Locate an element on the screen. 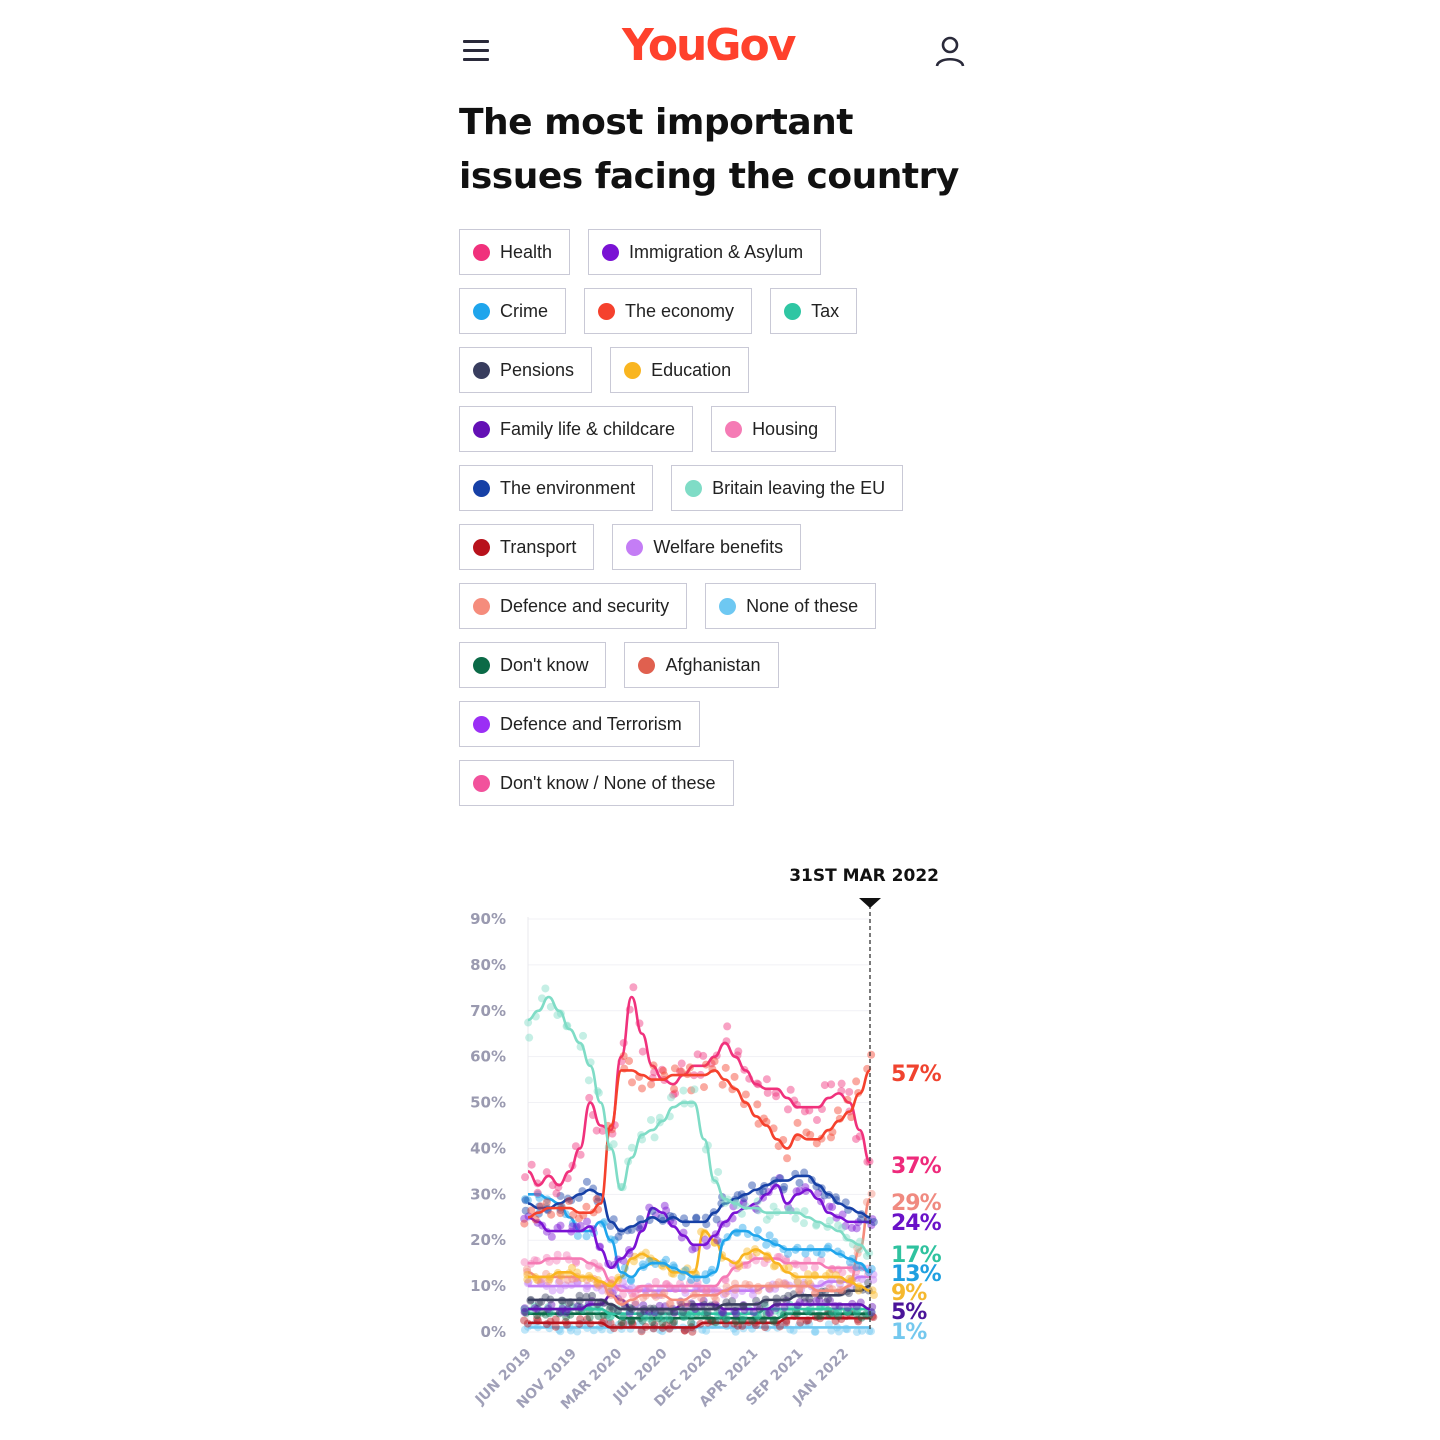  menu-button is located at coordinates (476, 51).